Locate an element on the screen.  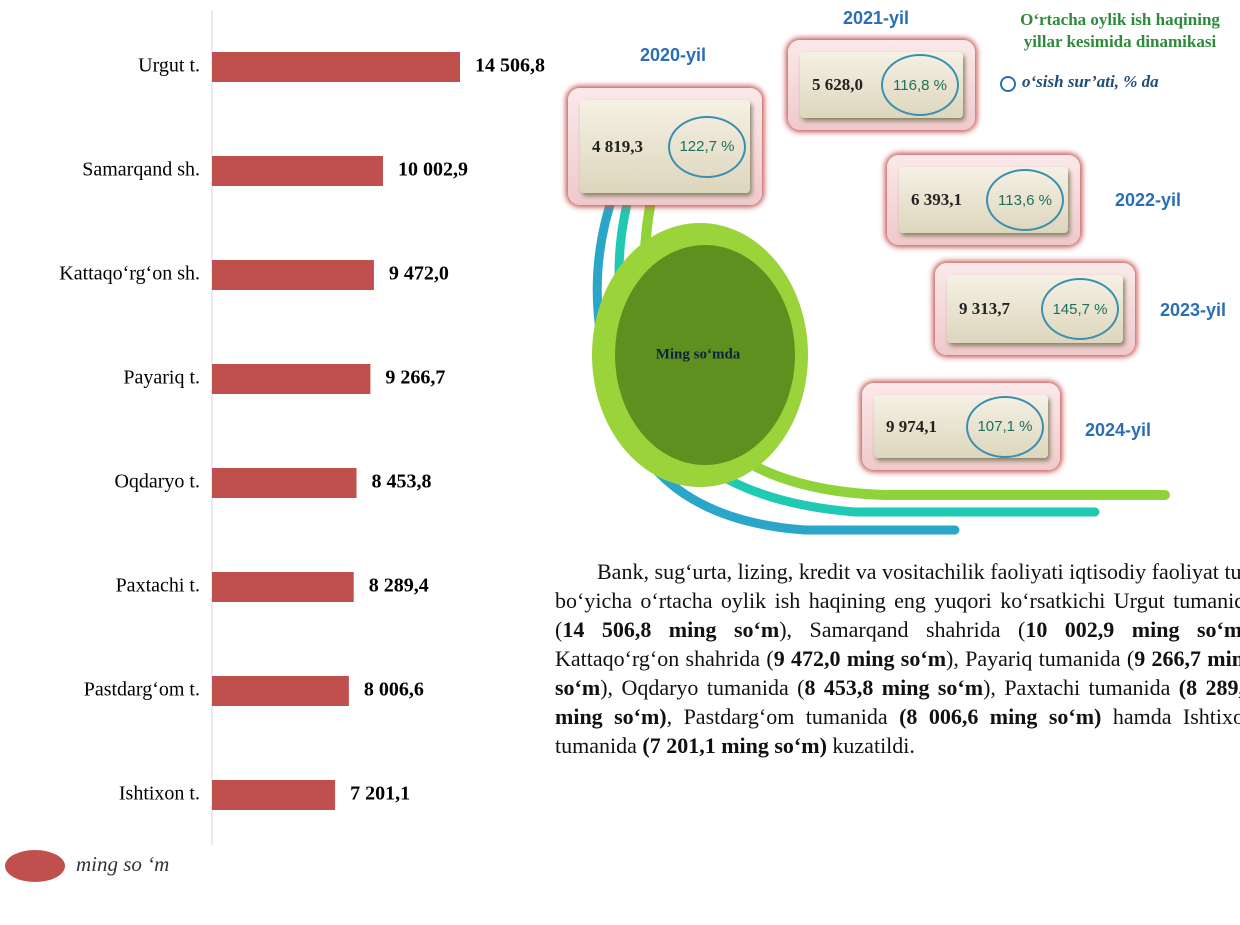
value: 9 313,7 is located at coordinates (984, 308).